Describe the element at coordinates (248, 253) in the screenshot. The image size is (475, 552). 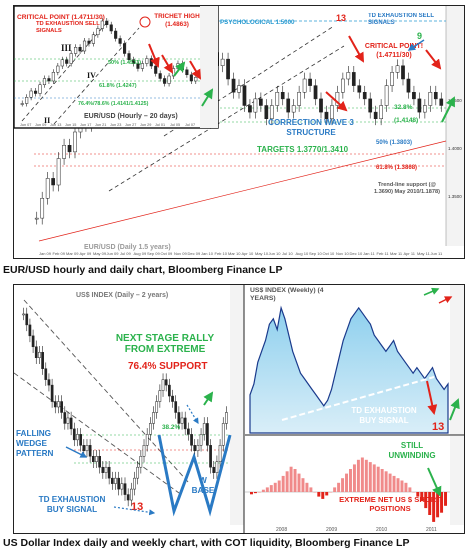
I see `x-tick-label: Apr 10` at that location.